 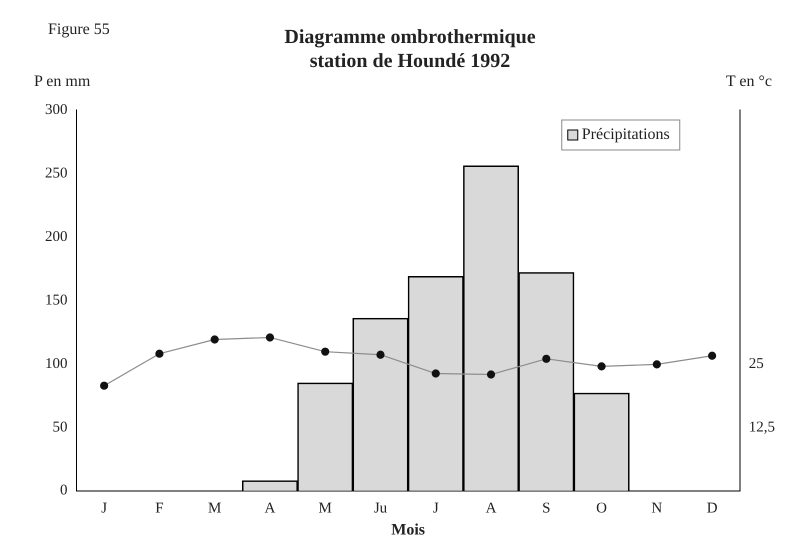 What do you see at coordinates (410, 61) in the screenshot?
I see `text: station de Houndé 1992` at bounding box center [410, 61].